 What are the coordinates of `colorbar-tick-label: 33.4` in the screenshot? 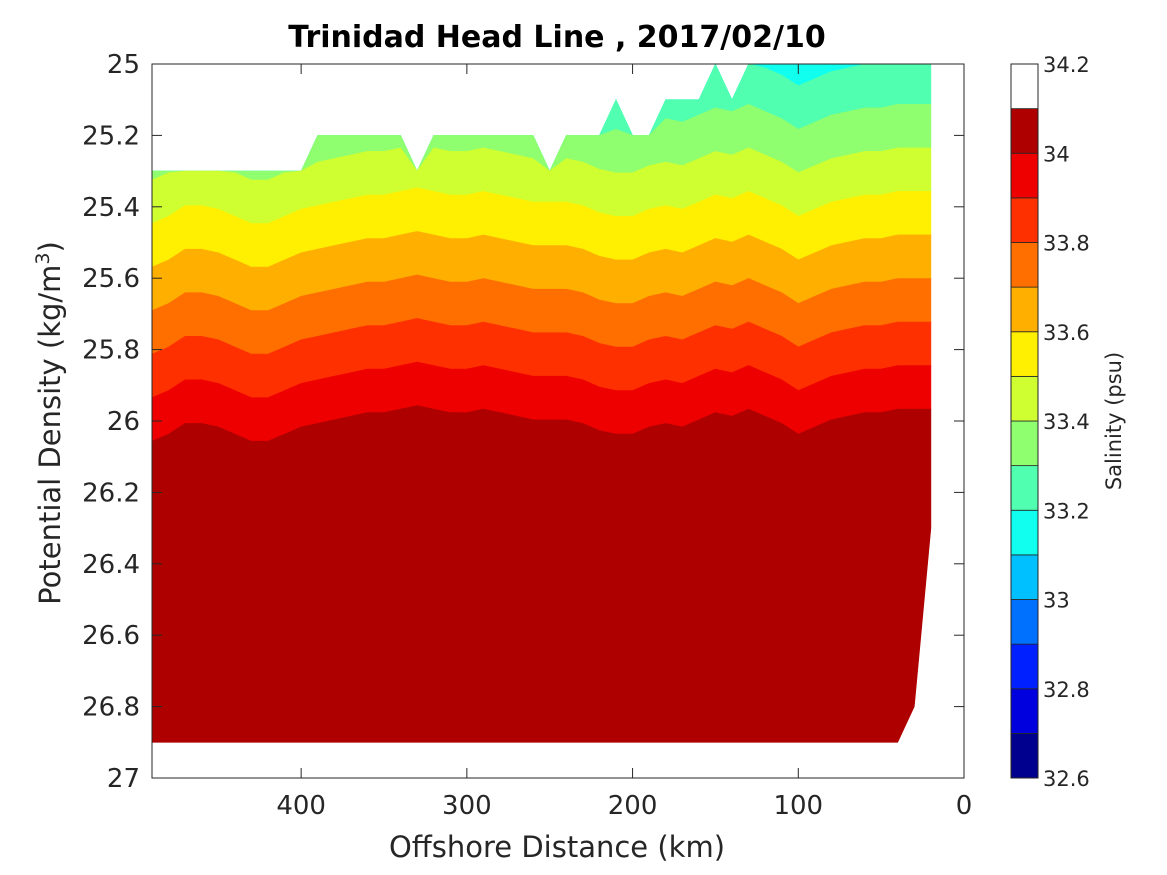 It's located at (1066, 422).